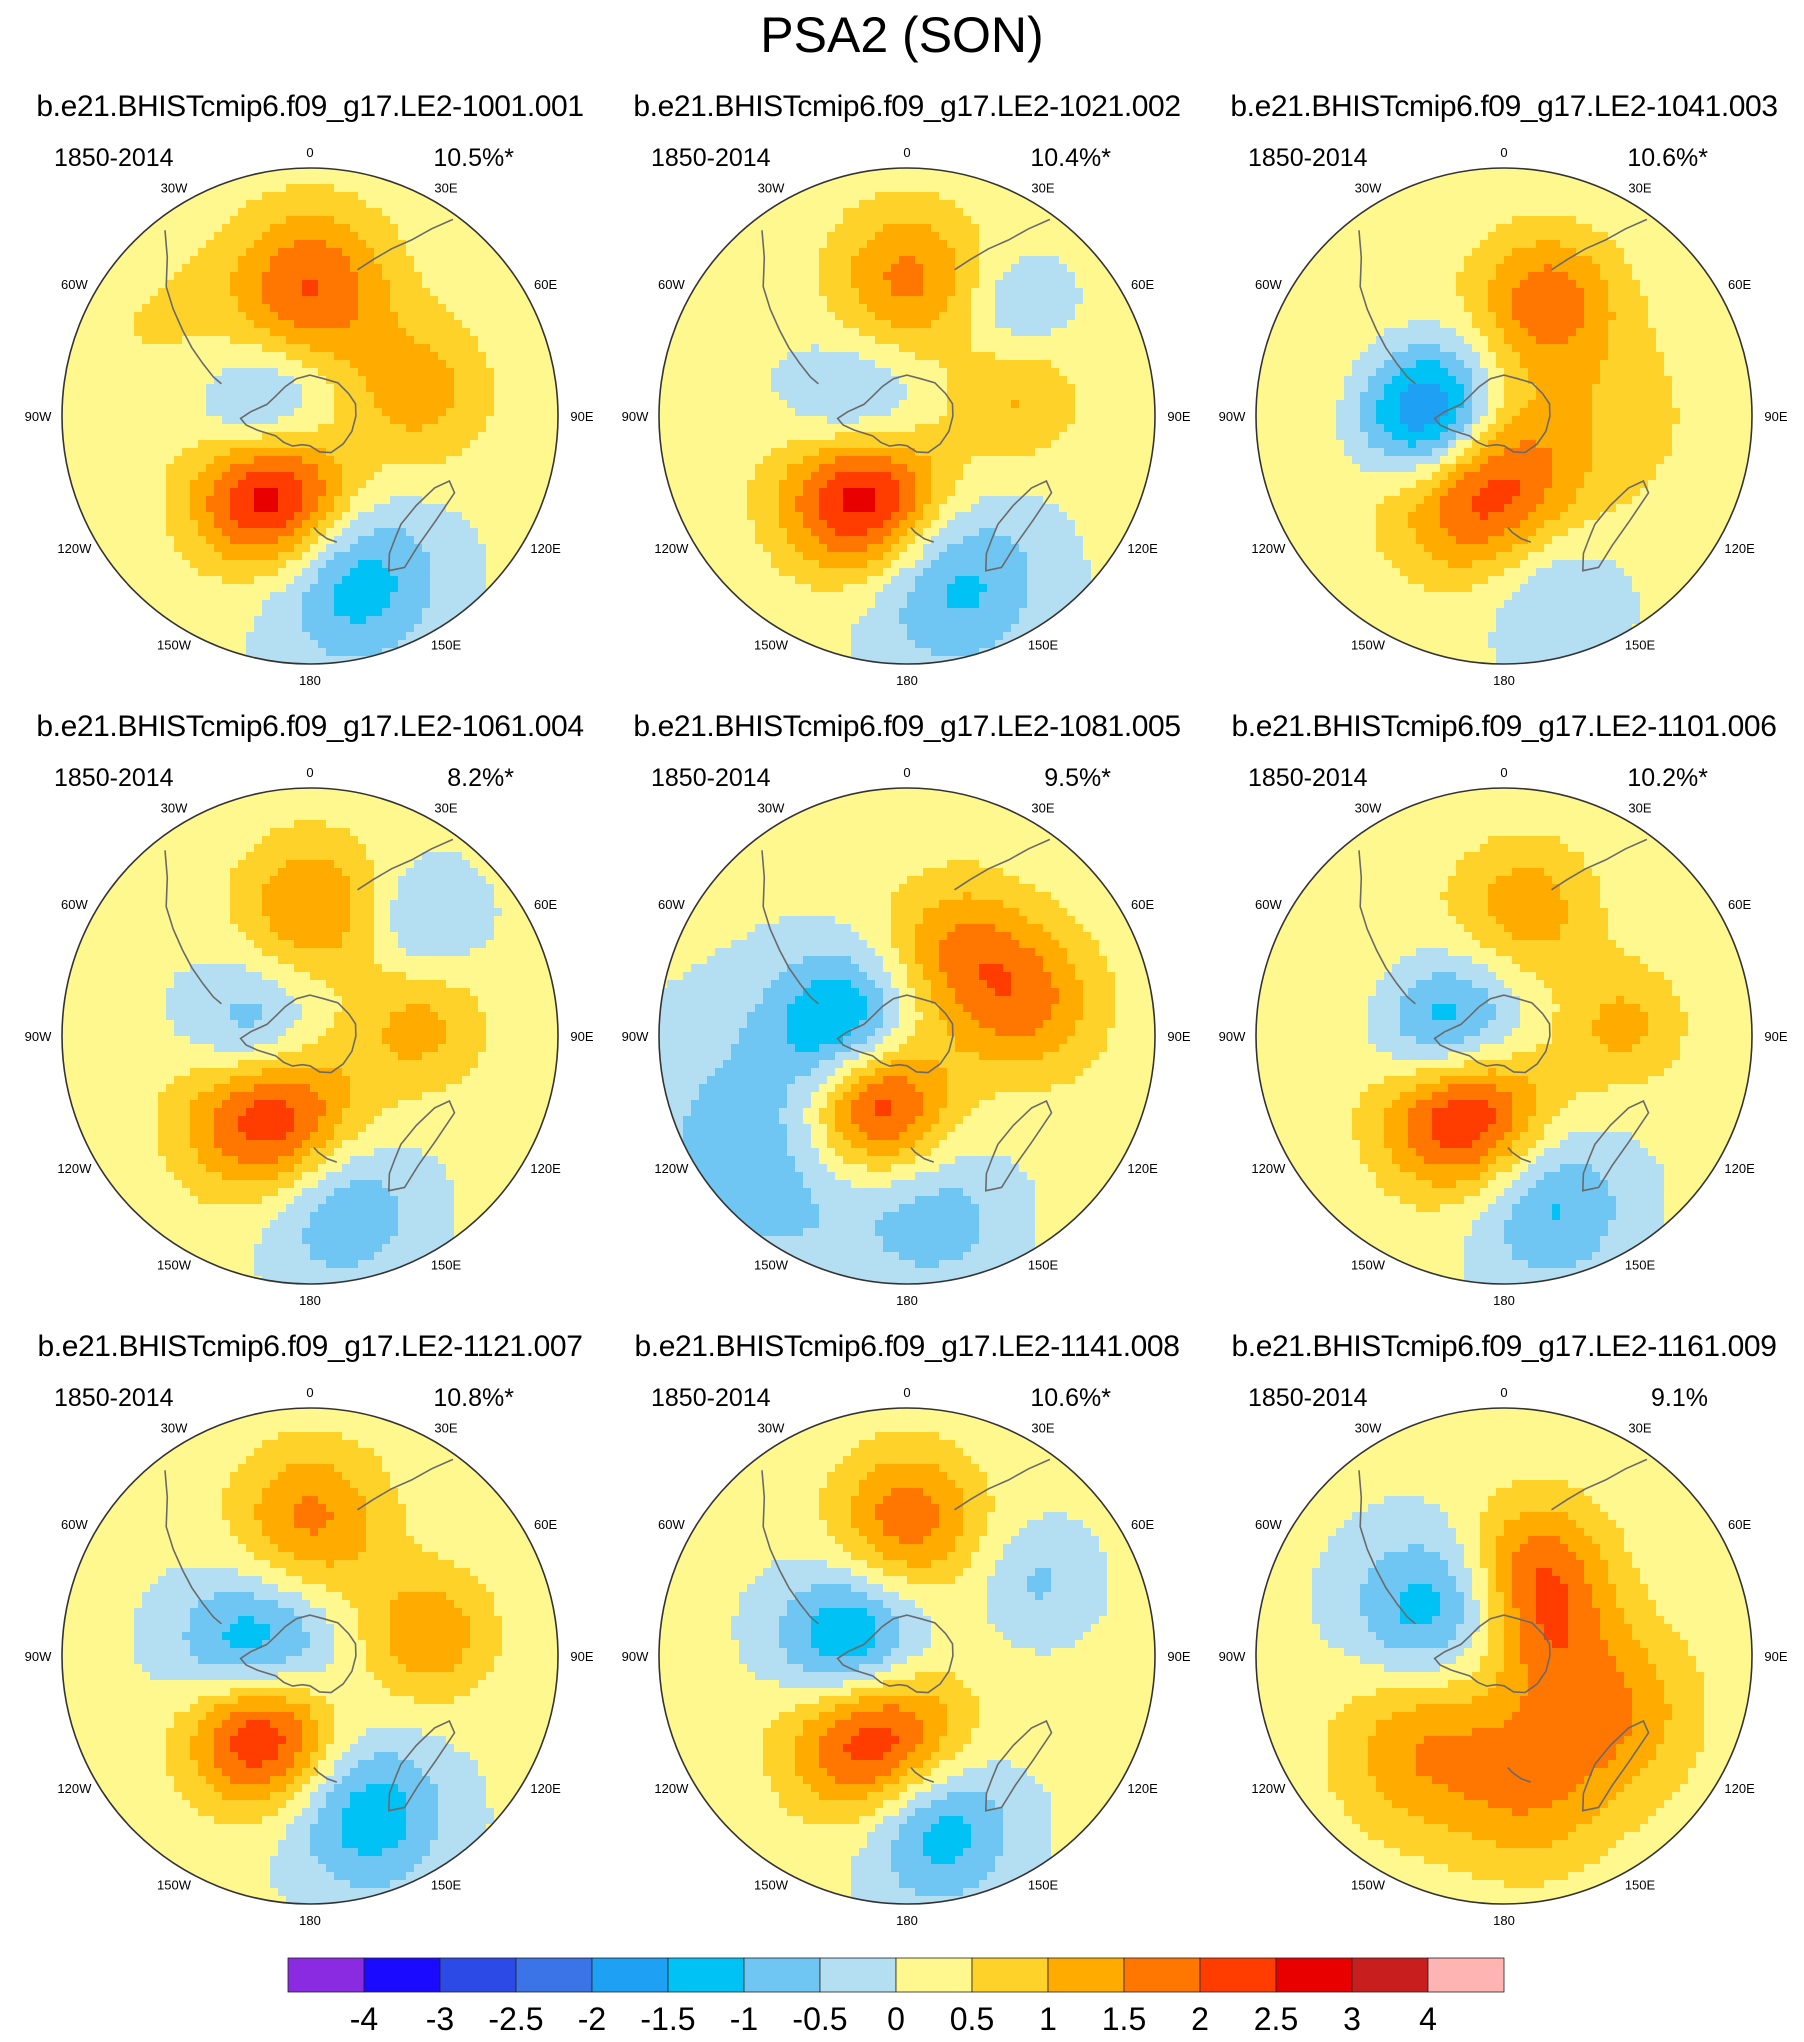 This screenshot has height=2042, width=1804. Describe the element at coordinates (1048, 2019) in the screenshot. I see `colorbar-label: 1` at that location.